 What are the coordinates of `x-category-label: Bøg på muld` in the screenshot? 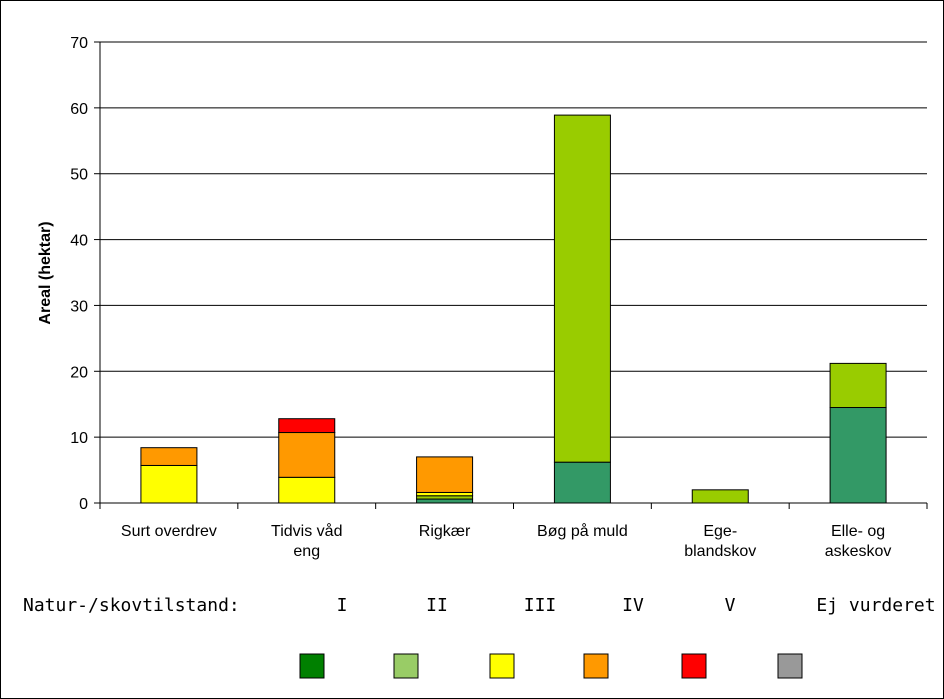 It's located at (582, 531).